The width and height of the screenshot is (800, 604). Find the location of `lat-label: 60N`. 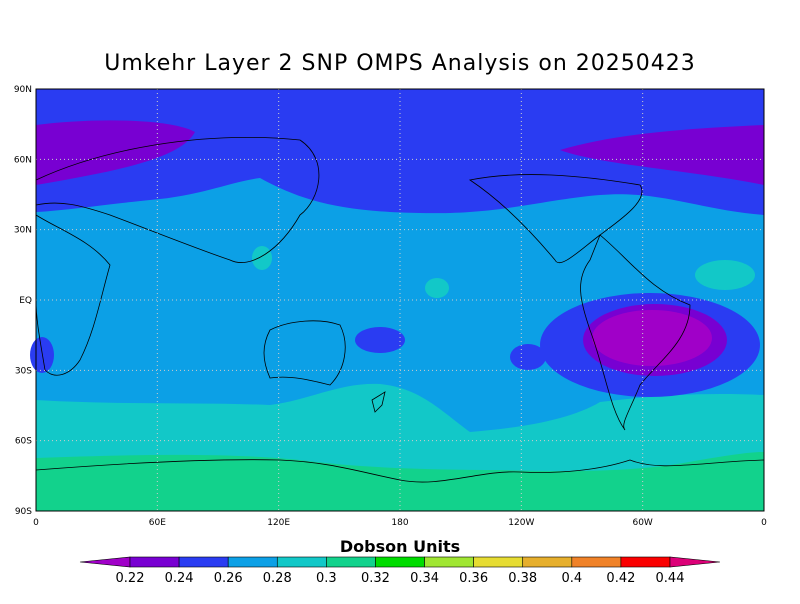

lat-label: 60N is located at coordinates (23, 160).